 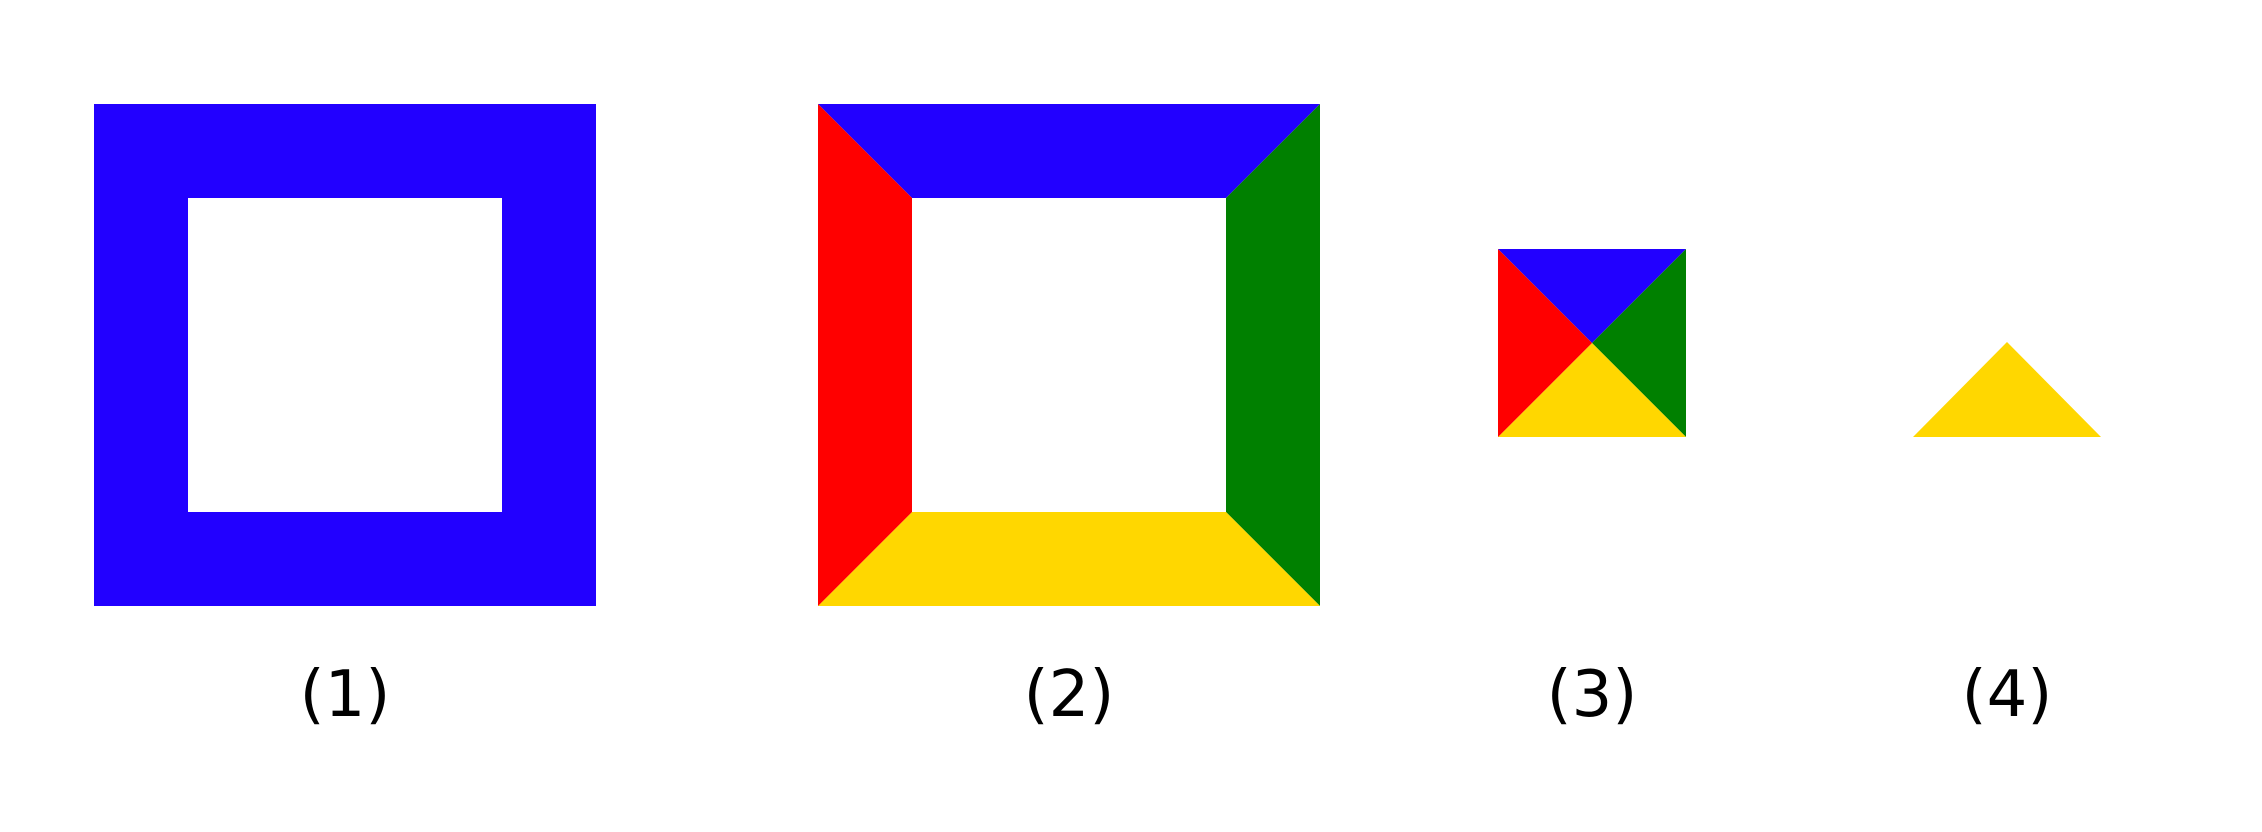 What do you see at coordinates (345, 695) in the screenshot?
I see `caption-1: (1)` at bounding box center [345, 695].